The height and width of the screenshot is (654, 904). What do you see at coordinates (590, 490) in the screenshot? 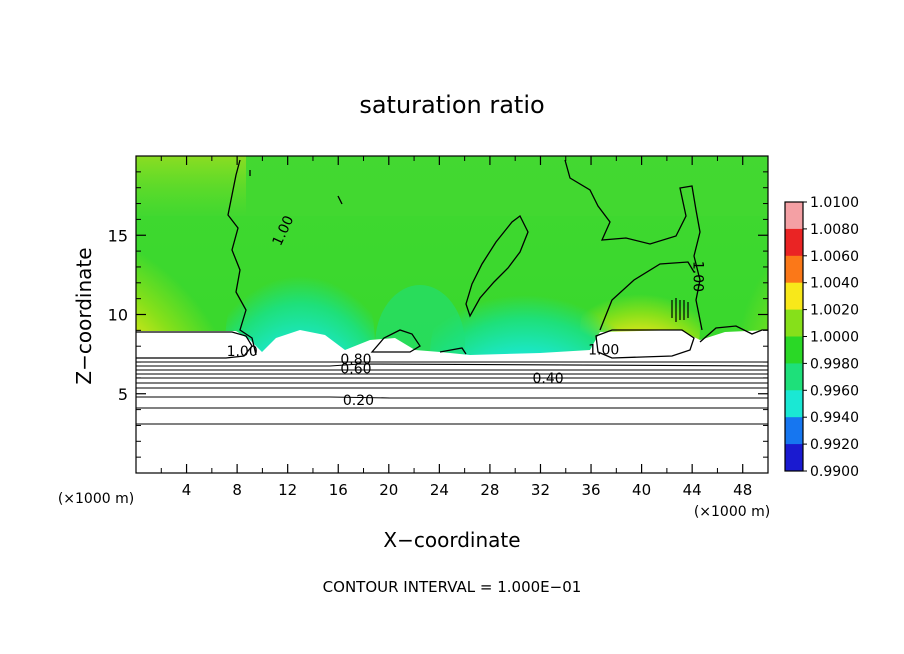
I see `x-tick-label: 36` at bounding box center [590, 490].